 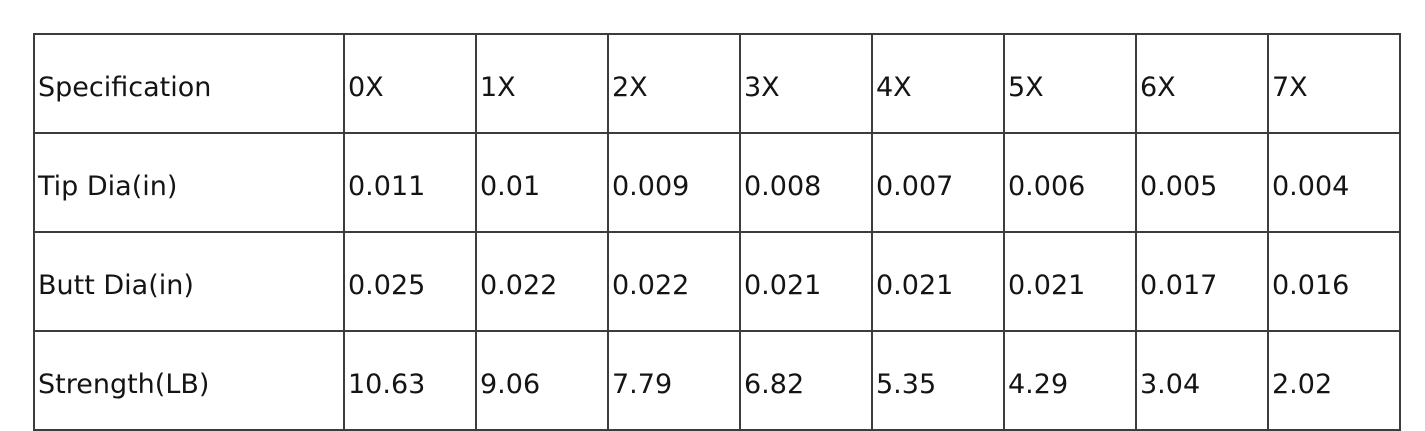 I want to click on header-cell-2x: 2X, so click(x=674, y=83).